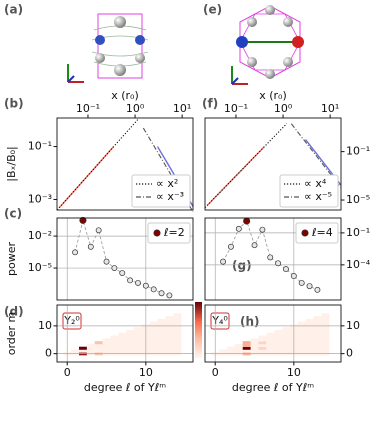 The width and height of the screenshot is (381, 421). Describe the element at coordinates (14, 312) in the screenshot. I see `panel-label: (d)` at that location.